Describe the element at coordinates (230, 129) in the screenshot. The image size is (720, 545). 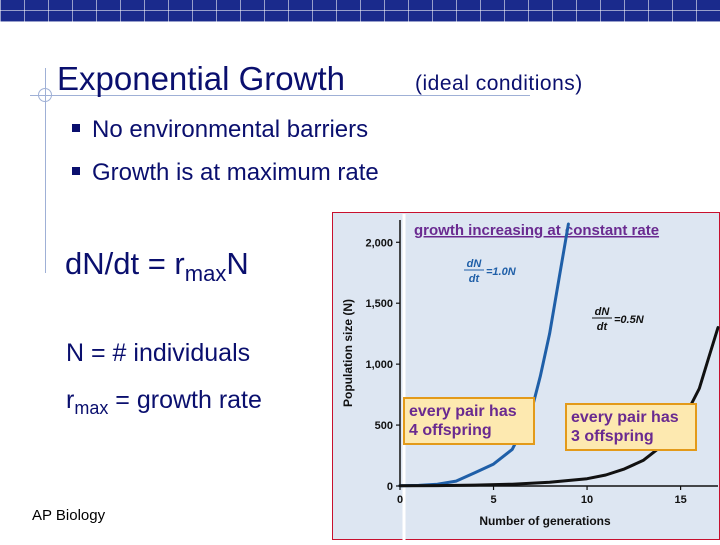
I see `bullet-text: No environmental barriers` at that location.